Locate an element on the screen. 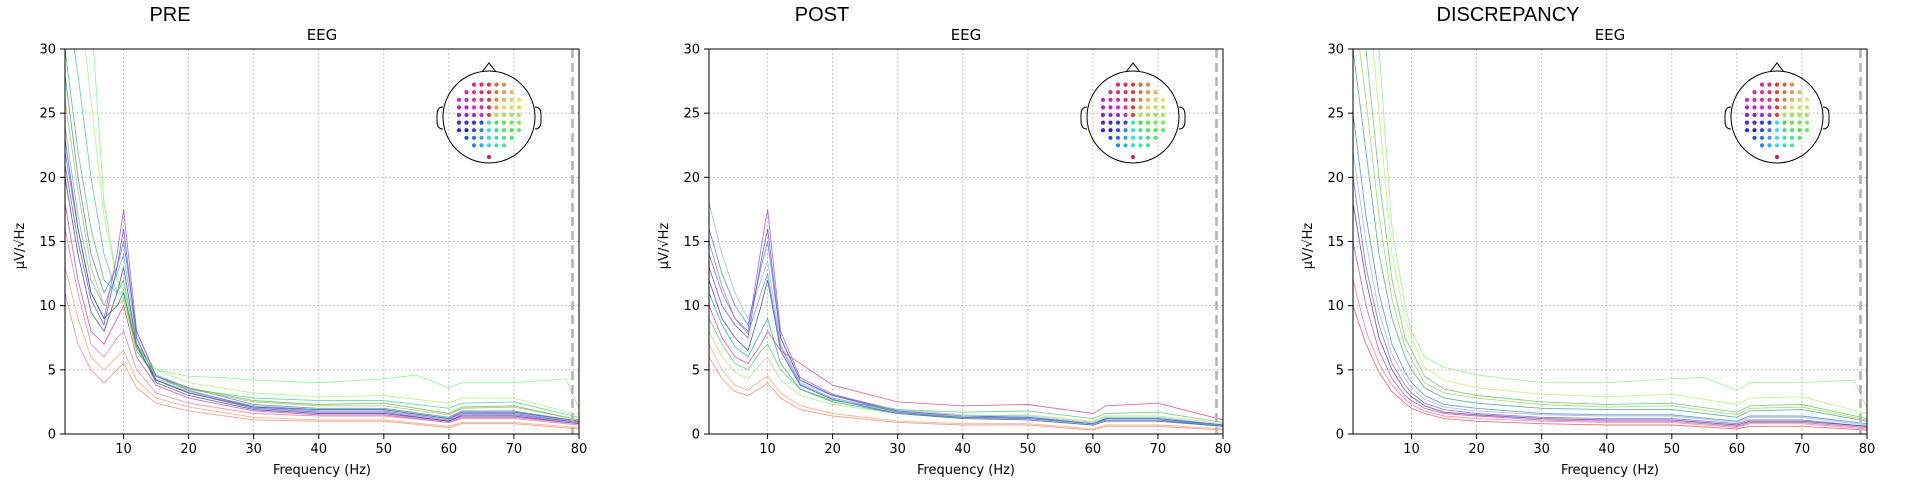  x-tick-label: 70 is located at coordinates (1802, 449).